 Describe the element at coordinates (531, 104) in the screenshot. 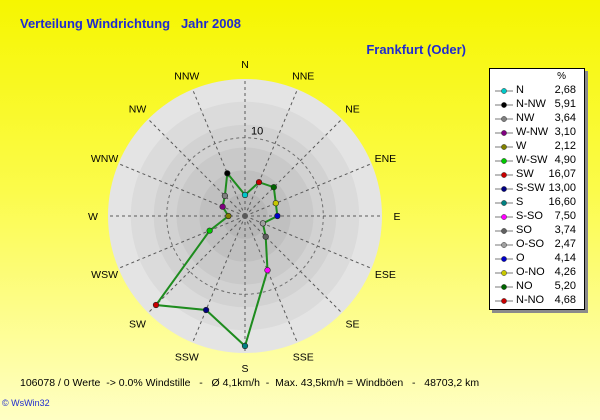

I see `legend-label: N-NW` at that location.